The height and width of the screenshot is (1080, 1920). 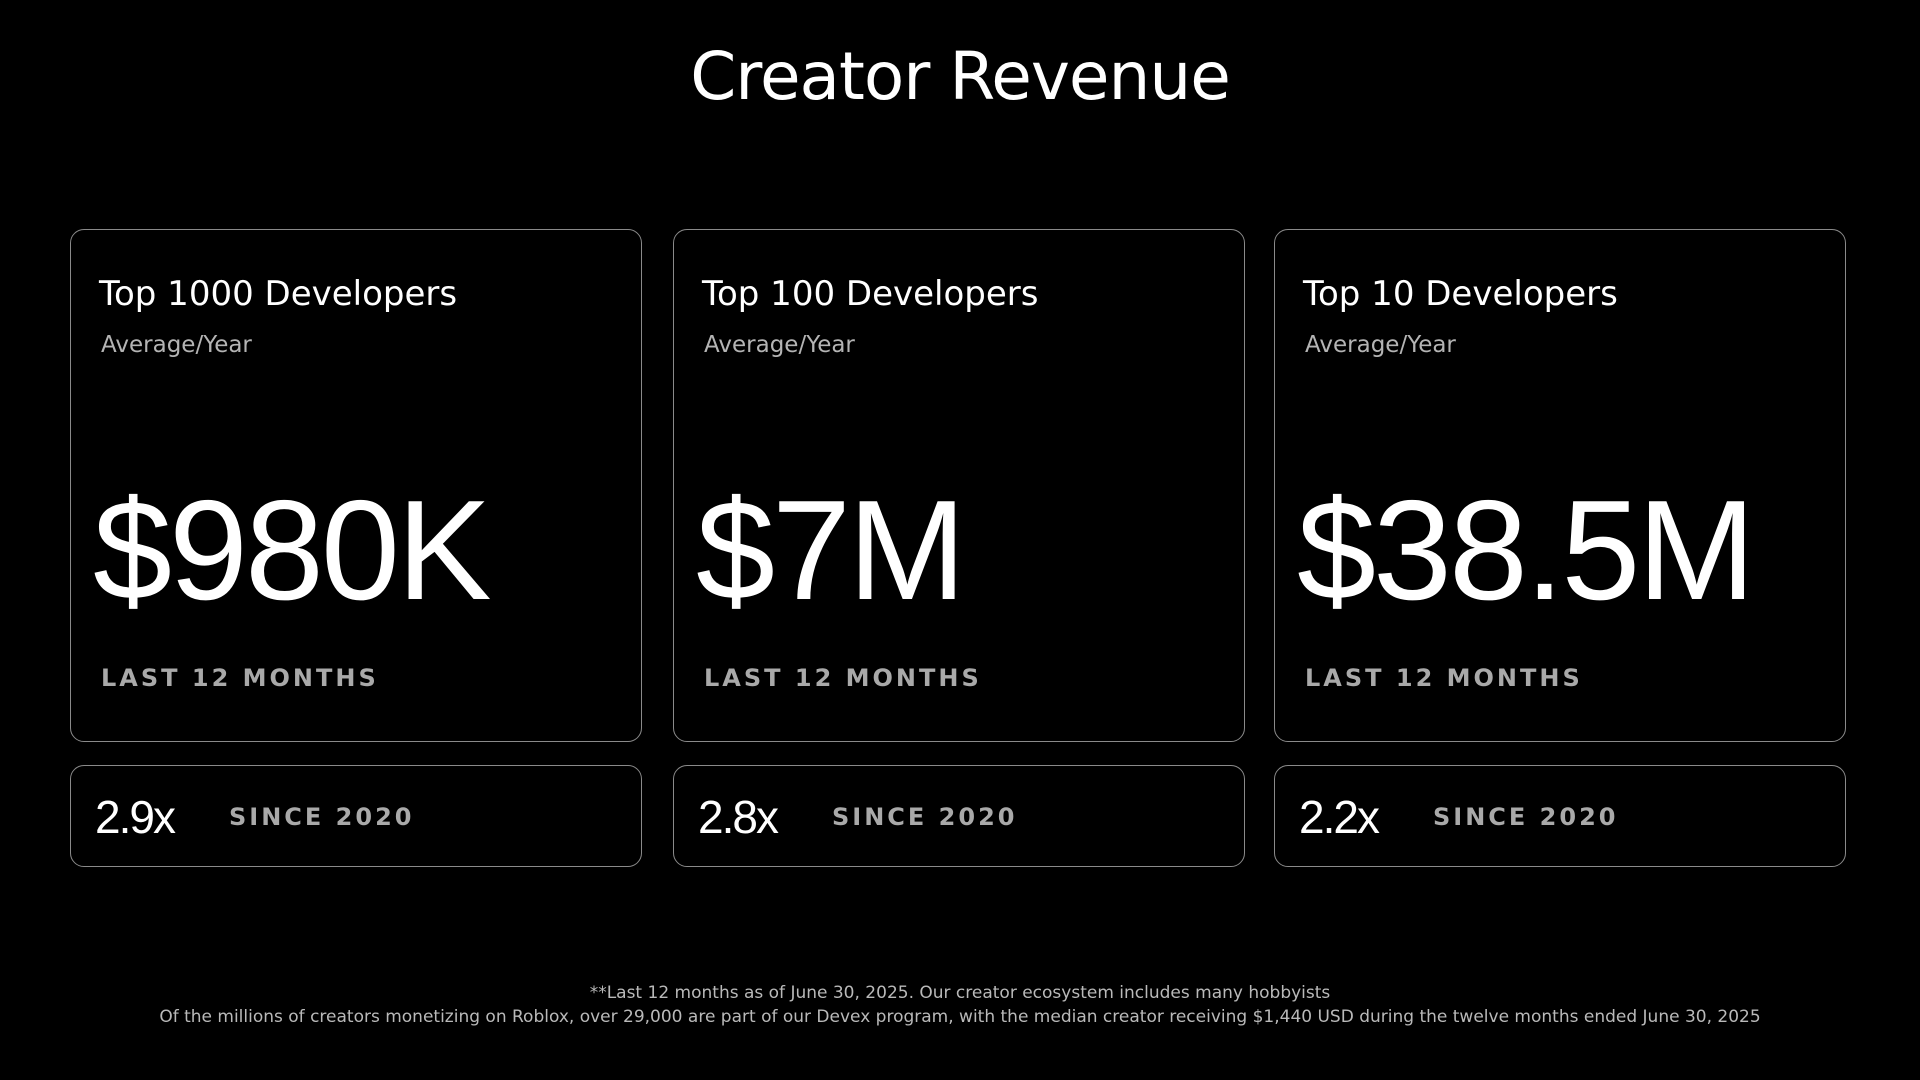 What do you see at coordinates (870, 294) in the screenshot?
I see `card-heading: Top 100 Developers` at bounding box center [870, 294].